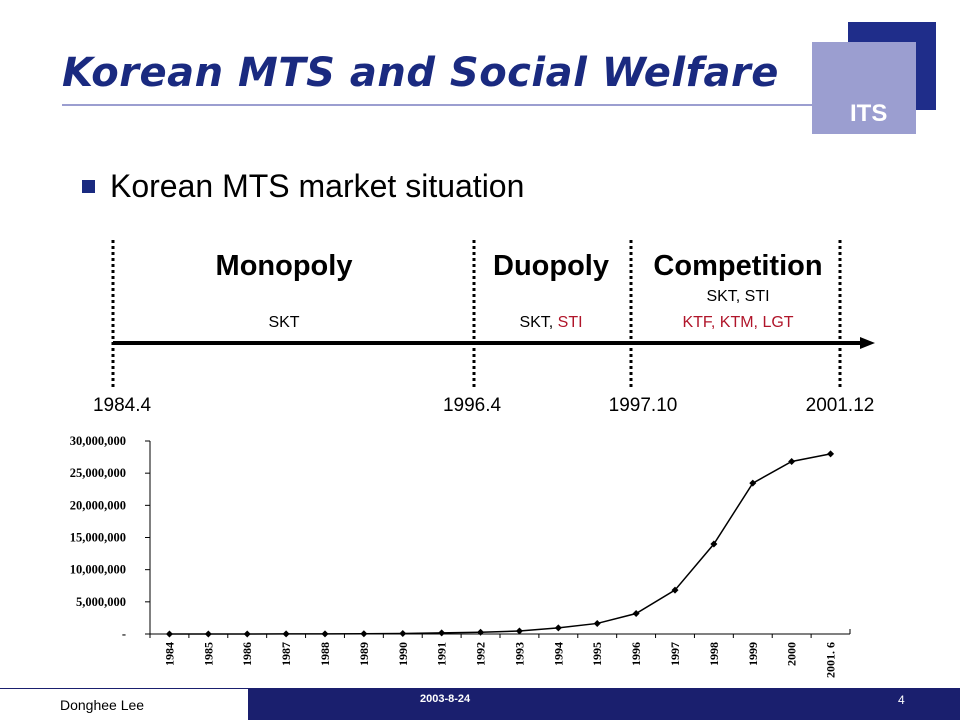 The height and width of the screenshot is (720, 960). What do you see at coordinates (98, 538) in the screenshot?
I see `y-tick-label: 15,000,000` at bounding box center [98, 538].